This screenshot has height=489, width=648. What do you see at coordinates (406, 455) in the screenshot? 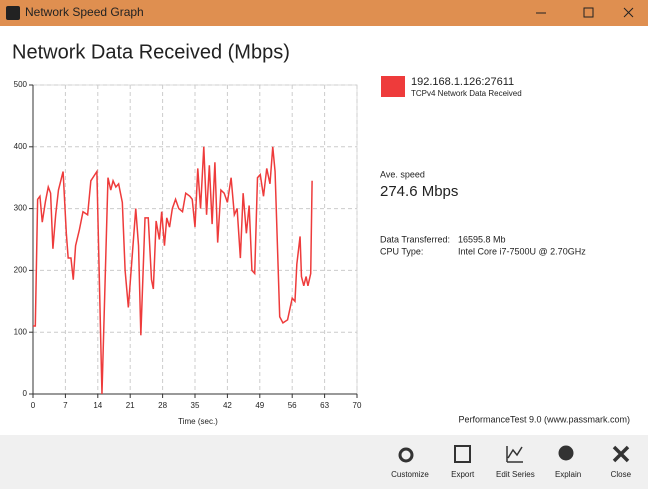
I see `customize-icon` at bounding box center [406, 455].